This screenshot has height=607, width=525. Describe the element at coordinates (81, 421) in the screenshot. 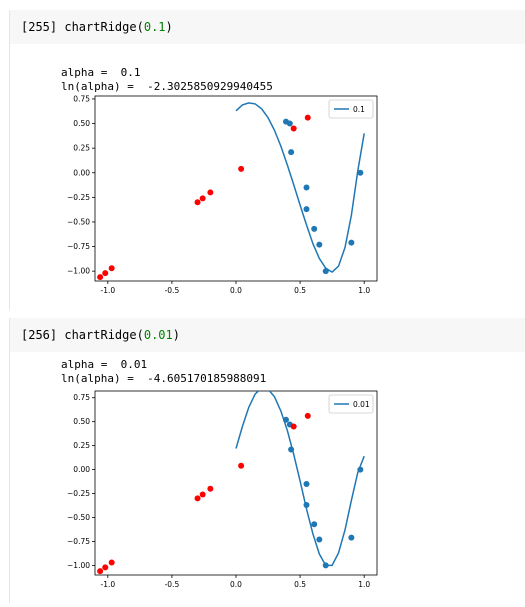

I see `y-tick-label: 0.50` at that location.